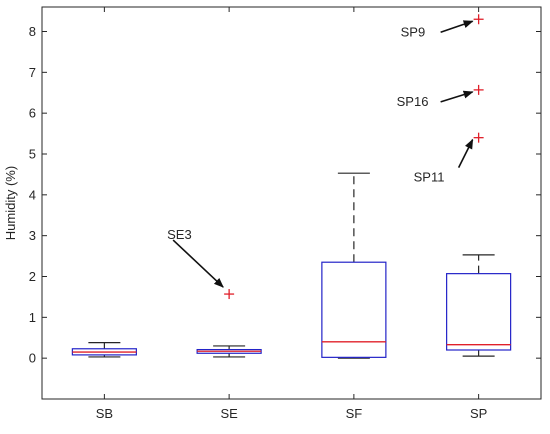 Image resolution: width=550 pixels, height=434 pixels. I want to click on box-group-sb, so click(104, 350).